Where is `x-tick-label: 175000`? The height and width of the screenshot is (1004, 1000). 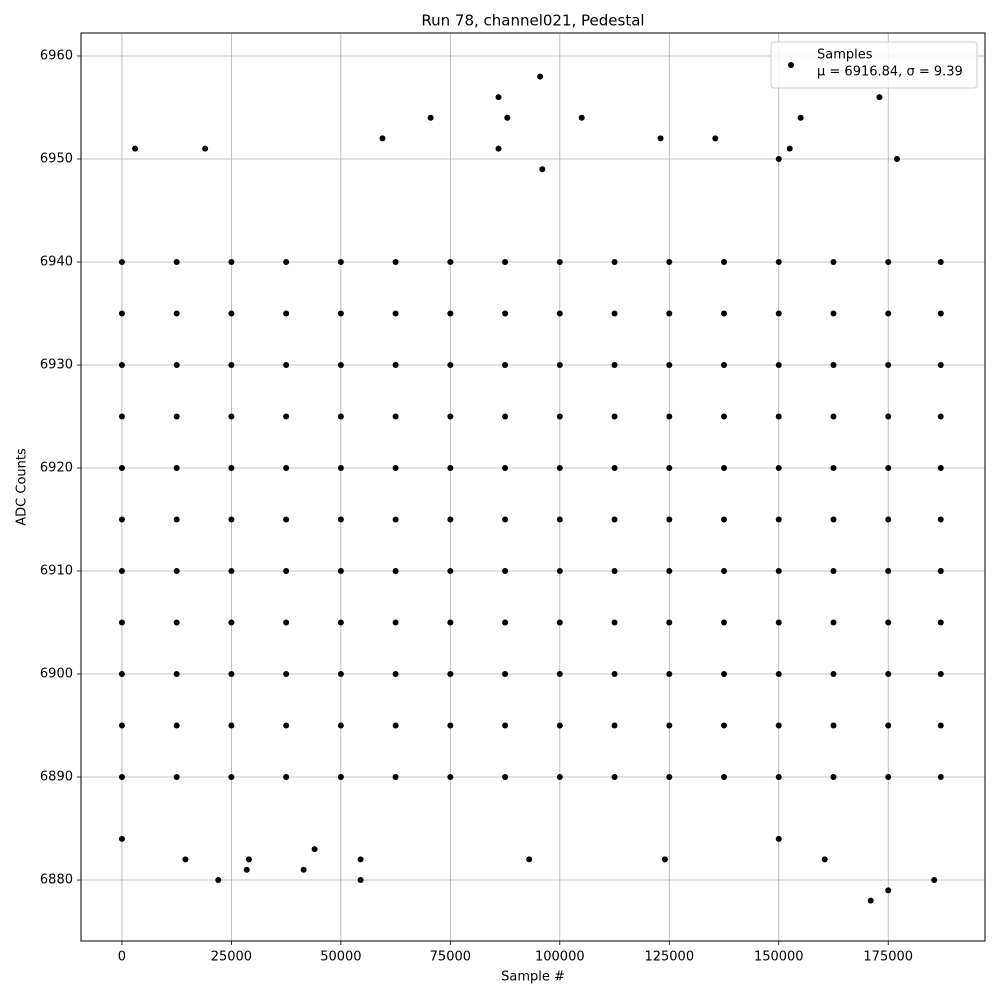
x-tick-label: 175000 is located at coordinates (888, 957).